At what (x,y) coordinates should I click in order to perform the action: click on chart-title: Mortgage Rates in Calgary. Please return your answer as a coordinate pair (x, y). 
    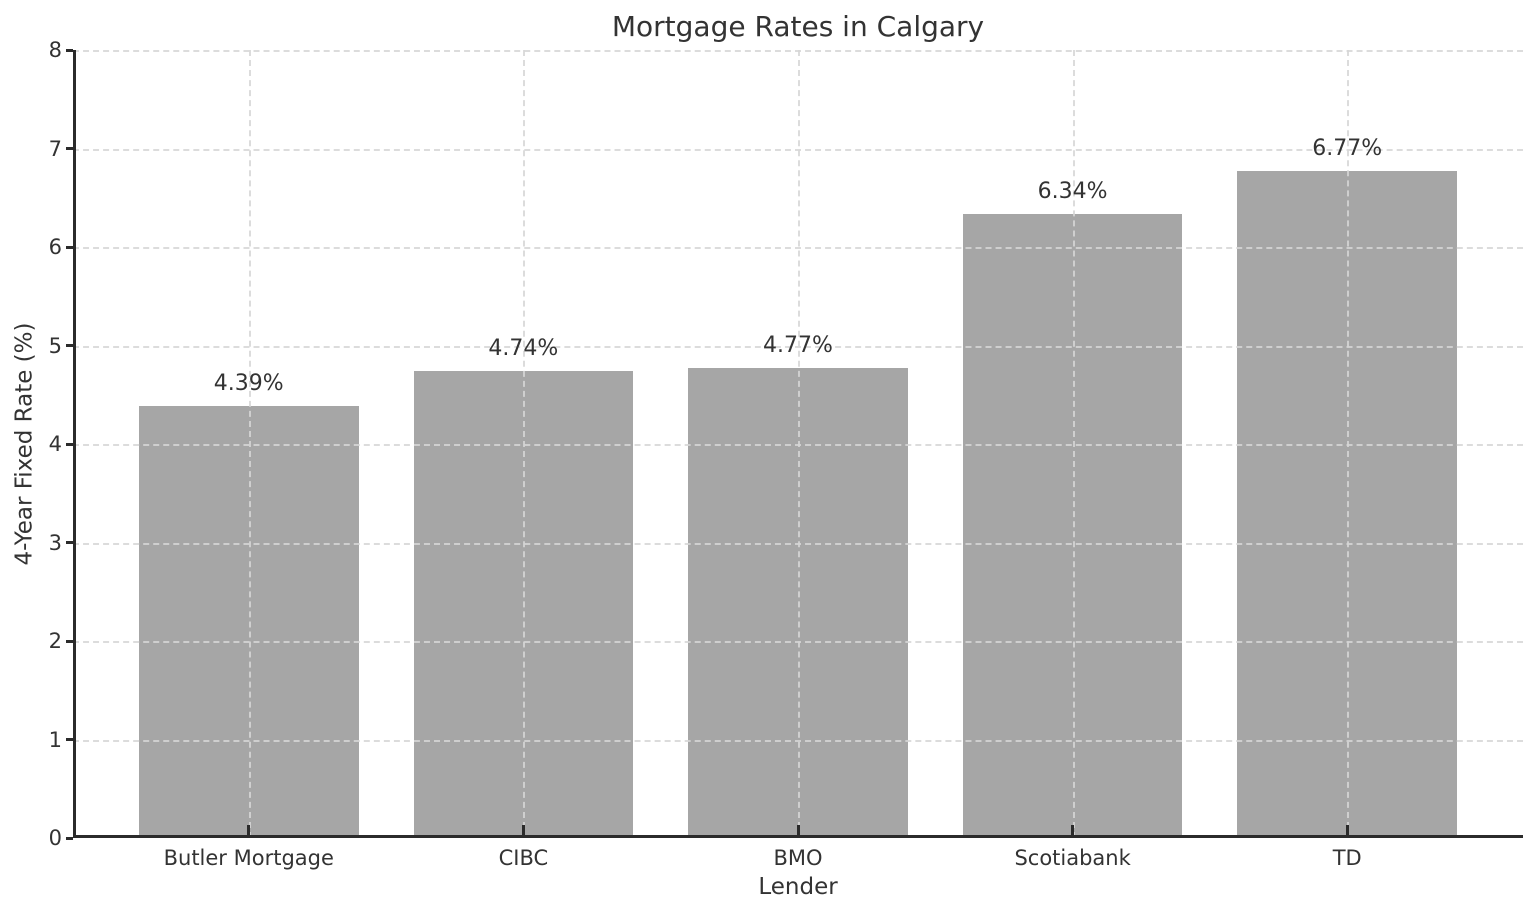
    Looking at the image, I should click on (798, 26).